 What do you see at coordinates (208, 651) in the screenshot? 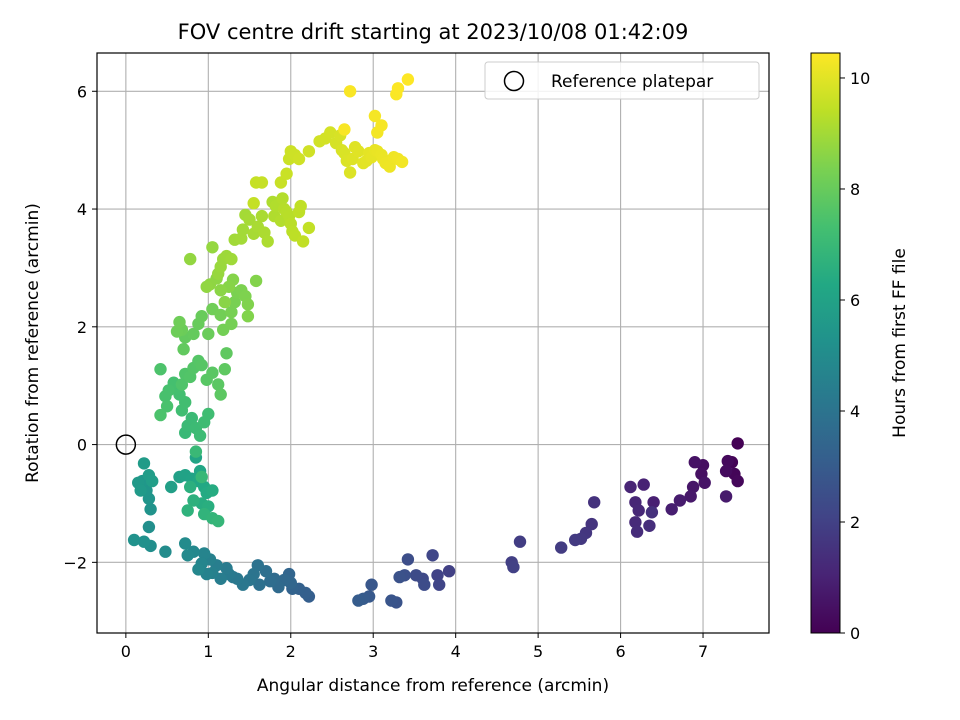
I see `x-tick-label: 1` at bounding box center [208, 651].